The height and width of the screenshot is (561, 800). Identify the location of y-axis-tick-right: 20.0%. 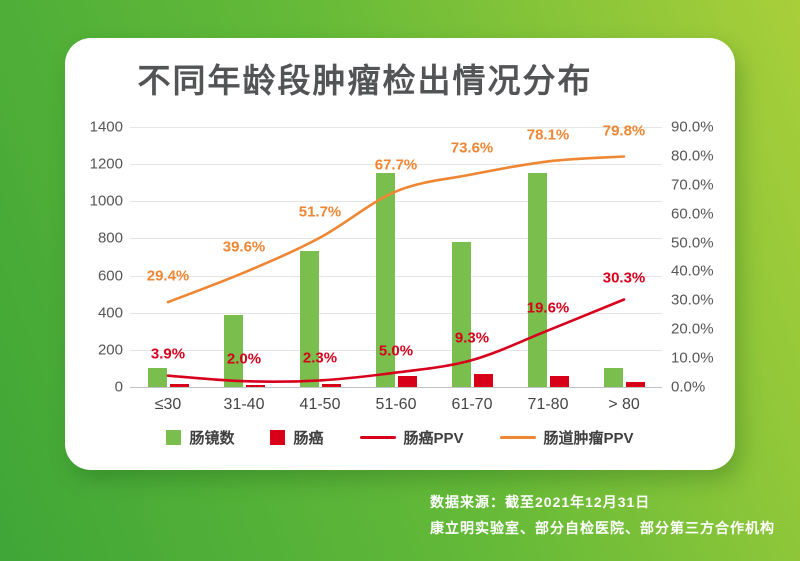
(692, 329).